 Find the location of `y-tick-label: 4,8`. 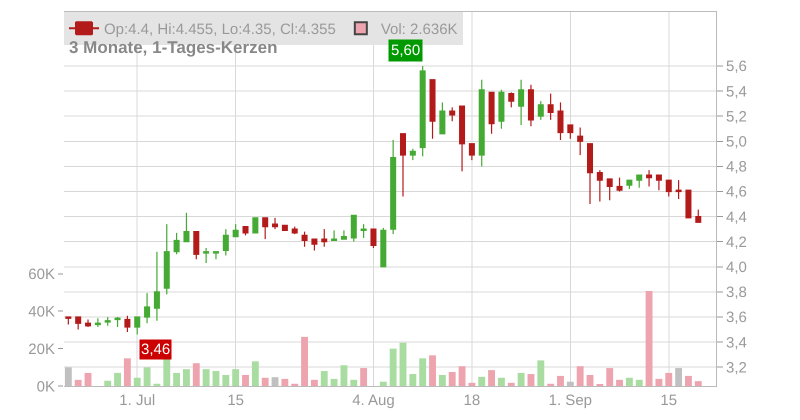

y-tick-label: 4,8 is located at coordinates (736, 167).